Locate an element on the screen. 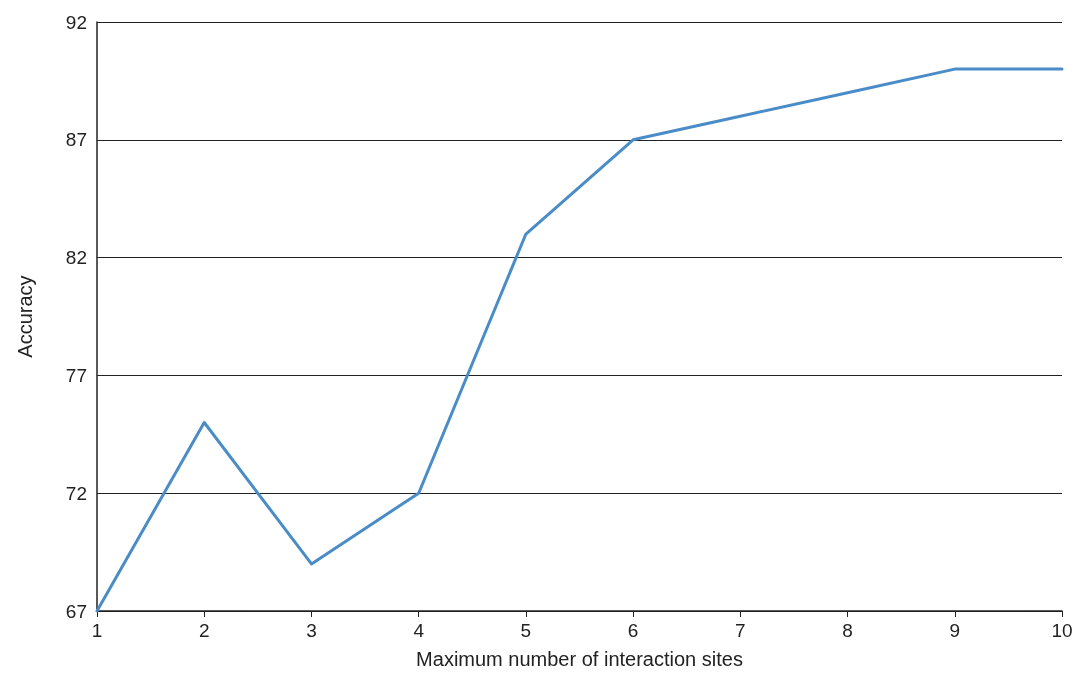  y-axis-title: Accuracy is located at coordinates (25, 316).